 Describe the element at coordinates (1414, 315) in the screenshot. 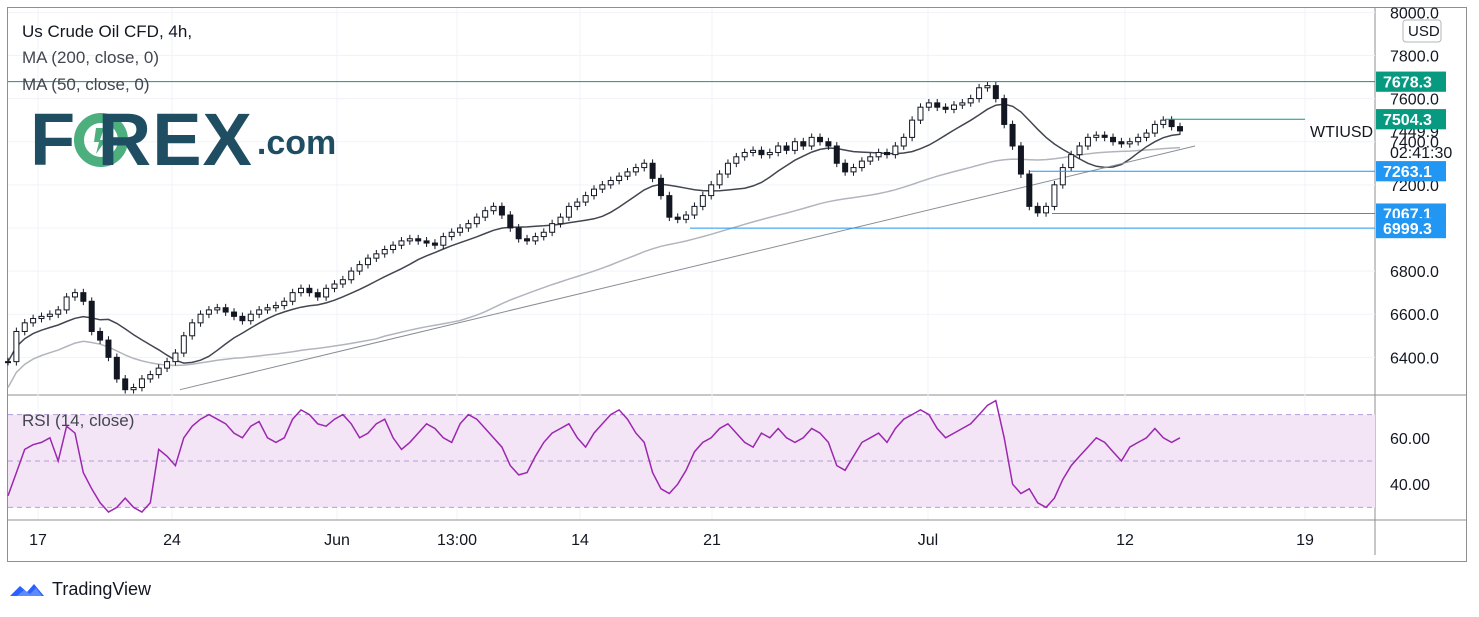

I see `price-tick-label: 6600.0` at that location.